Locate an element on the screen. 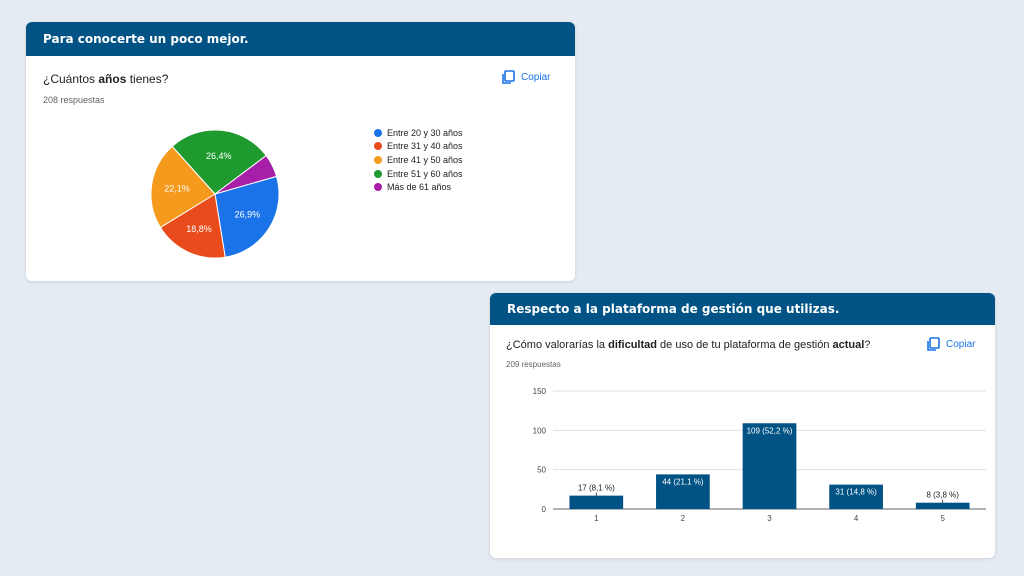  section-header: Para conocerte un poco mejor. is located at coordinates (300, 39).